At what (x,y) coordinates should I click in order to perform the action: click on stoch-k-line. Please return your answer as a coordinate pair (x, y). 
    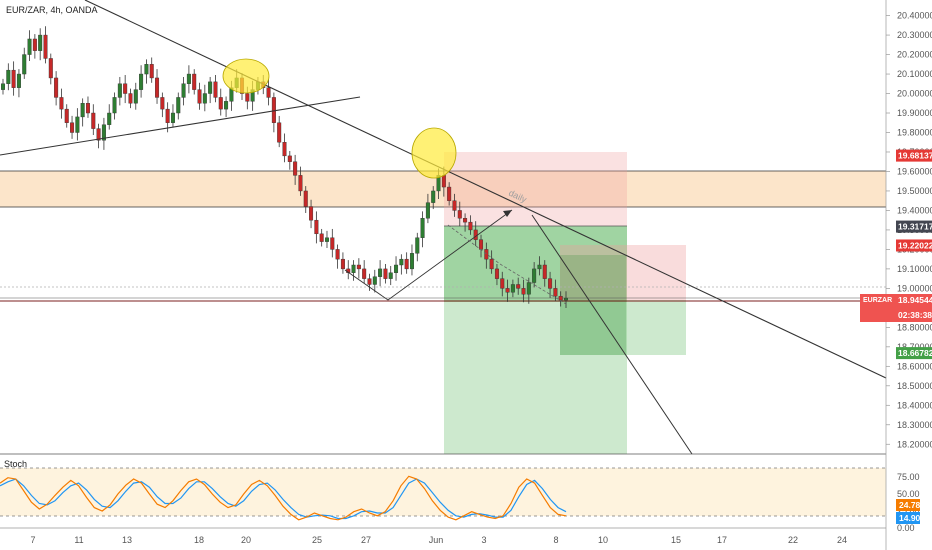
    Looking at the image, I should click on (283, 498).